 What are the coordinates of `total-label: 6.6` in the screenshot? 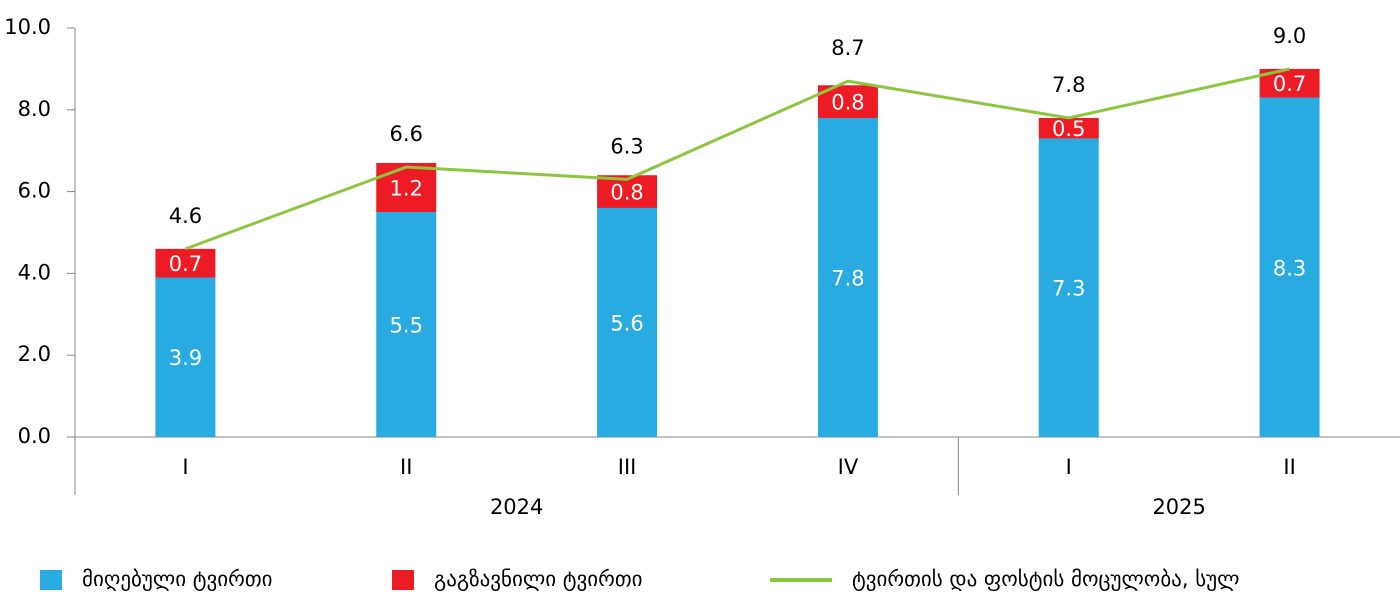 It's located at (406, 134).